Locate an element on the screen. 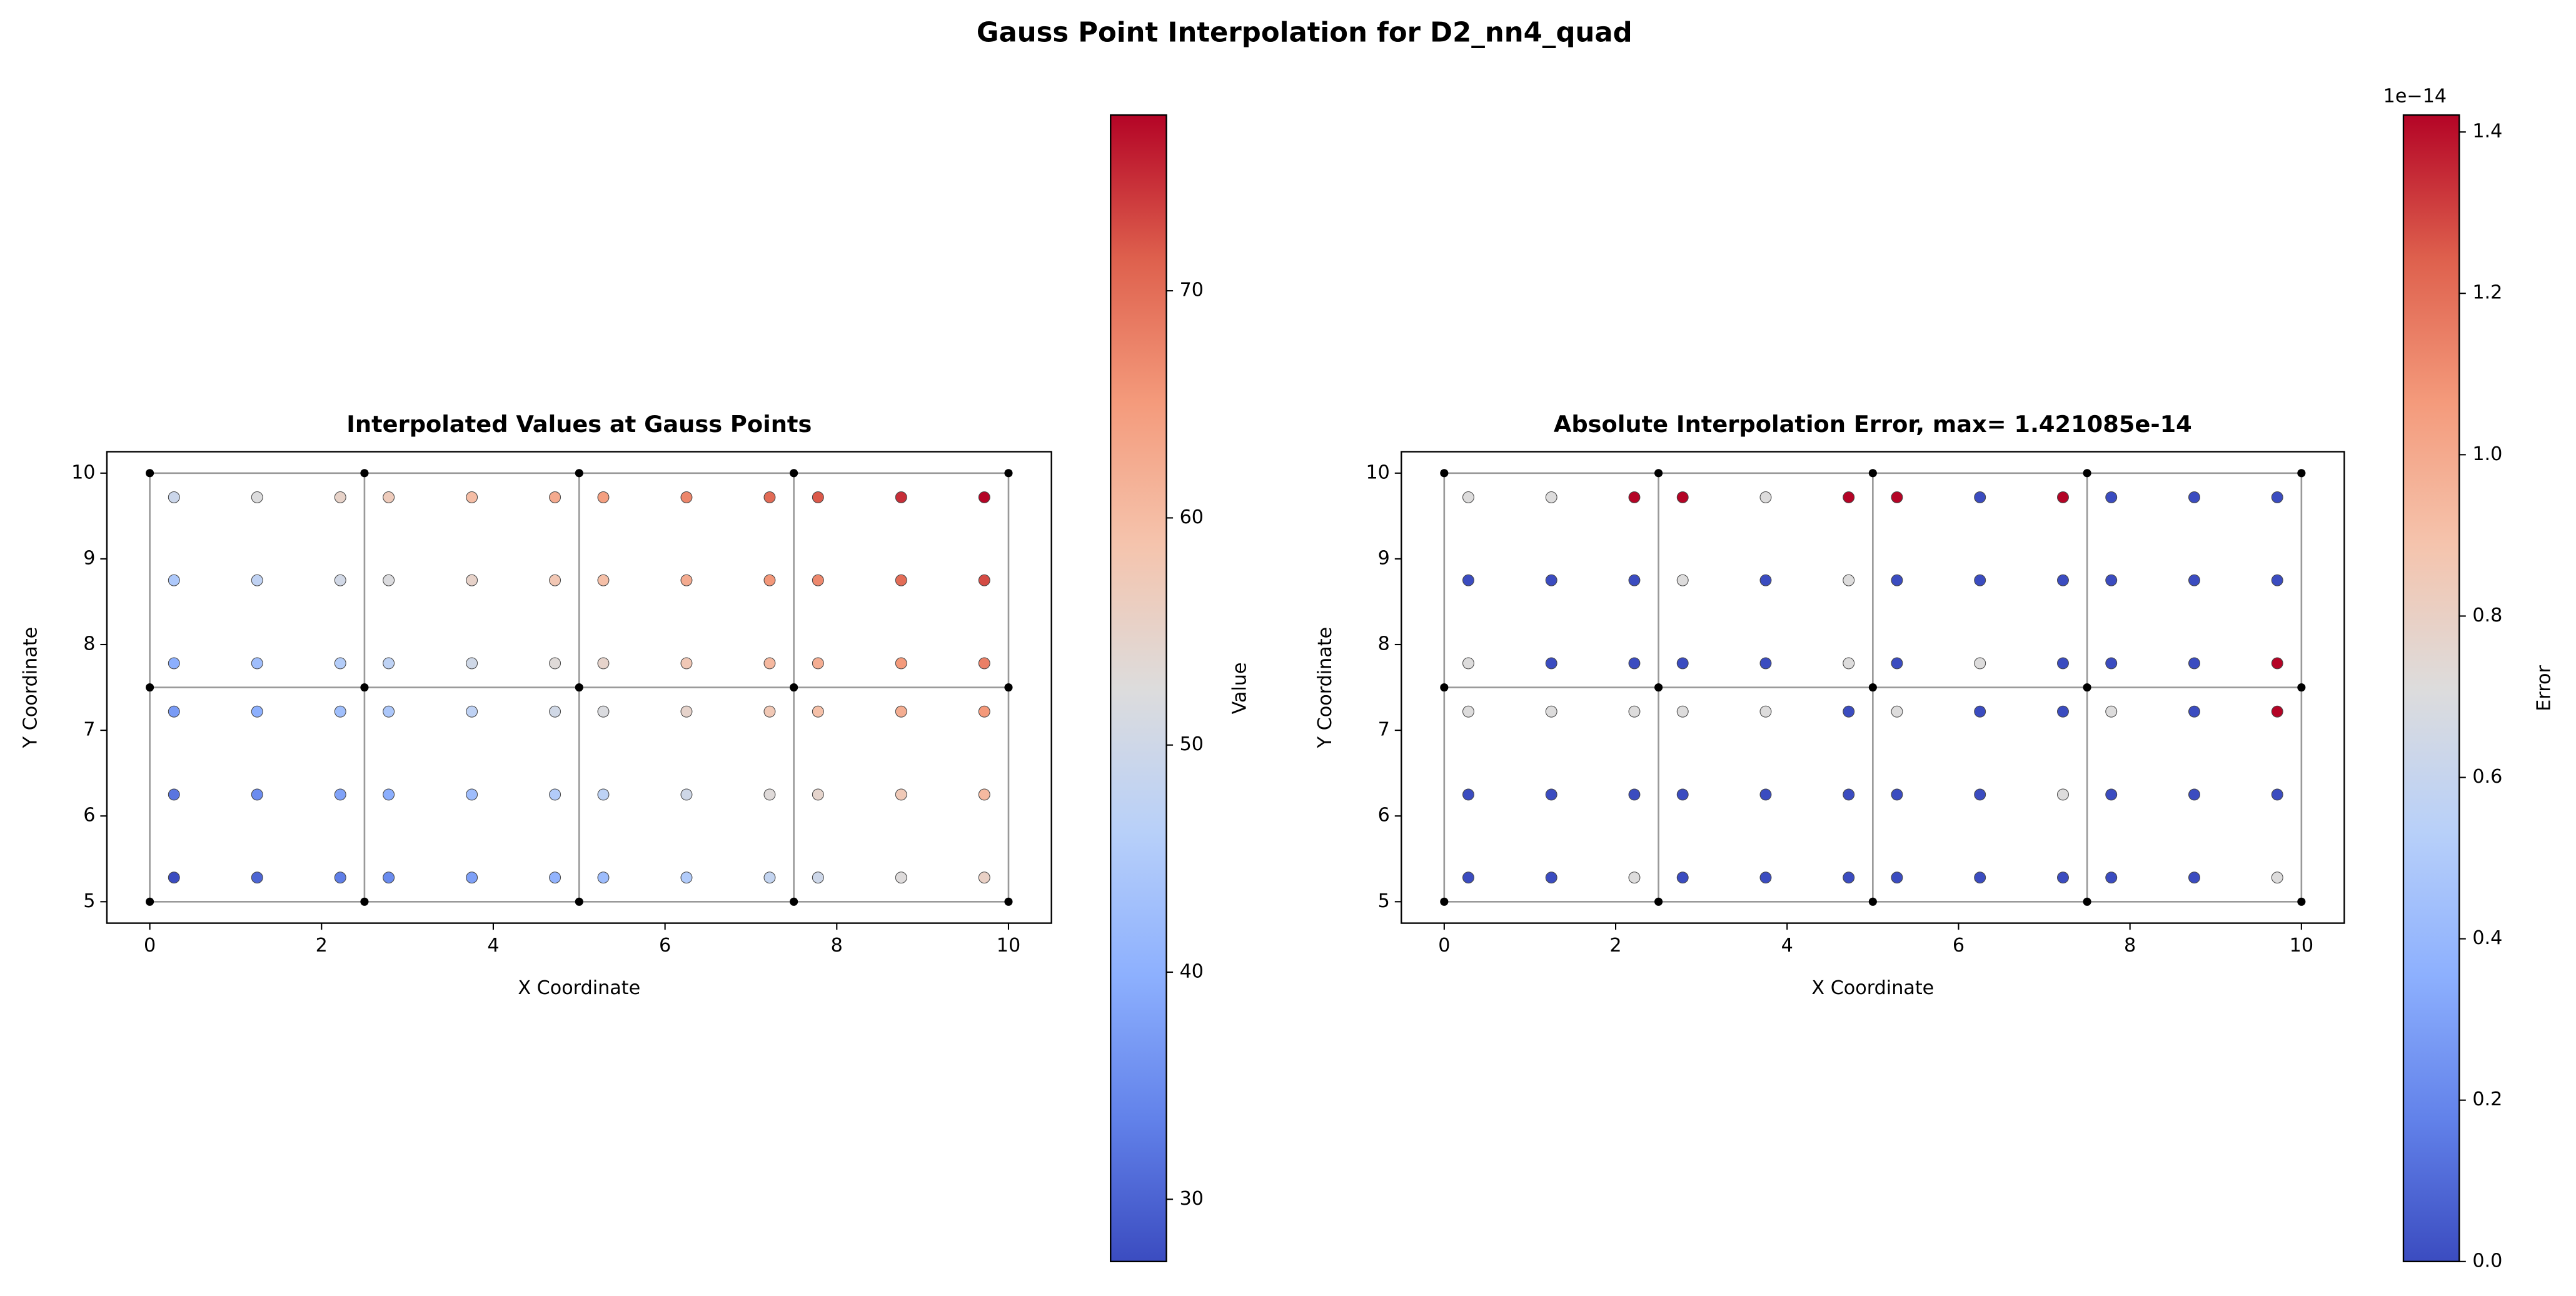  x-tick-label: 6 is located at coordinates (1959, 946).